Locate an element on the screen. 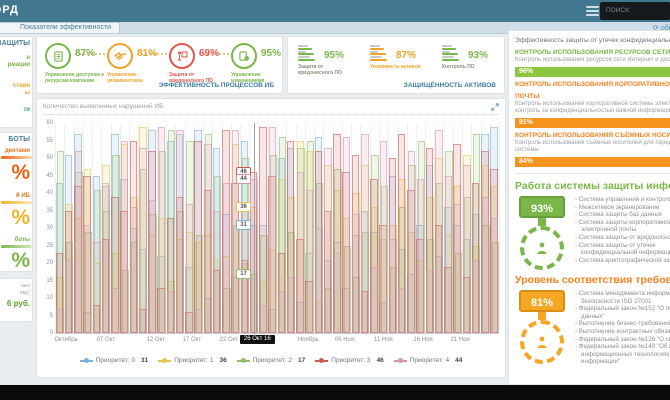 The width and height of the screenshot is (670, 400). y-axis-label: 60 is located at coordinates (49, 123).